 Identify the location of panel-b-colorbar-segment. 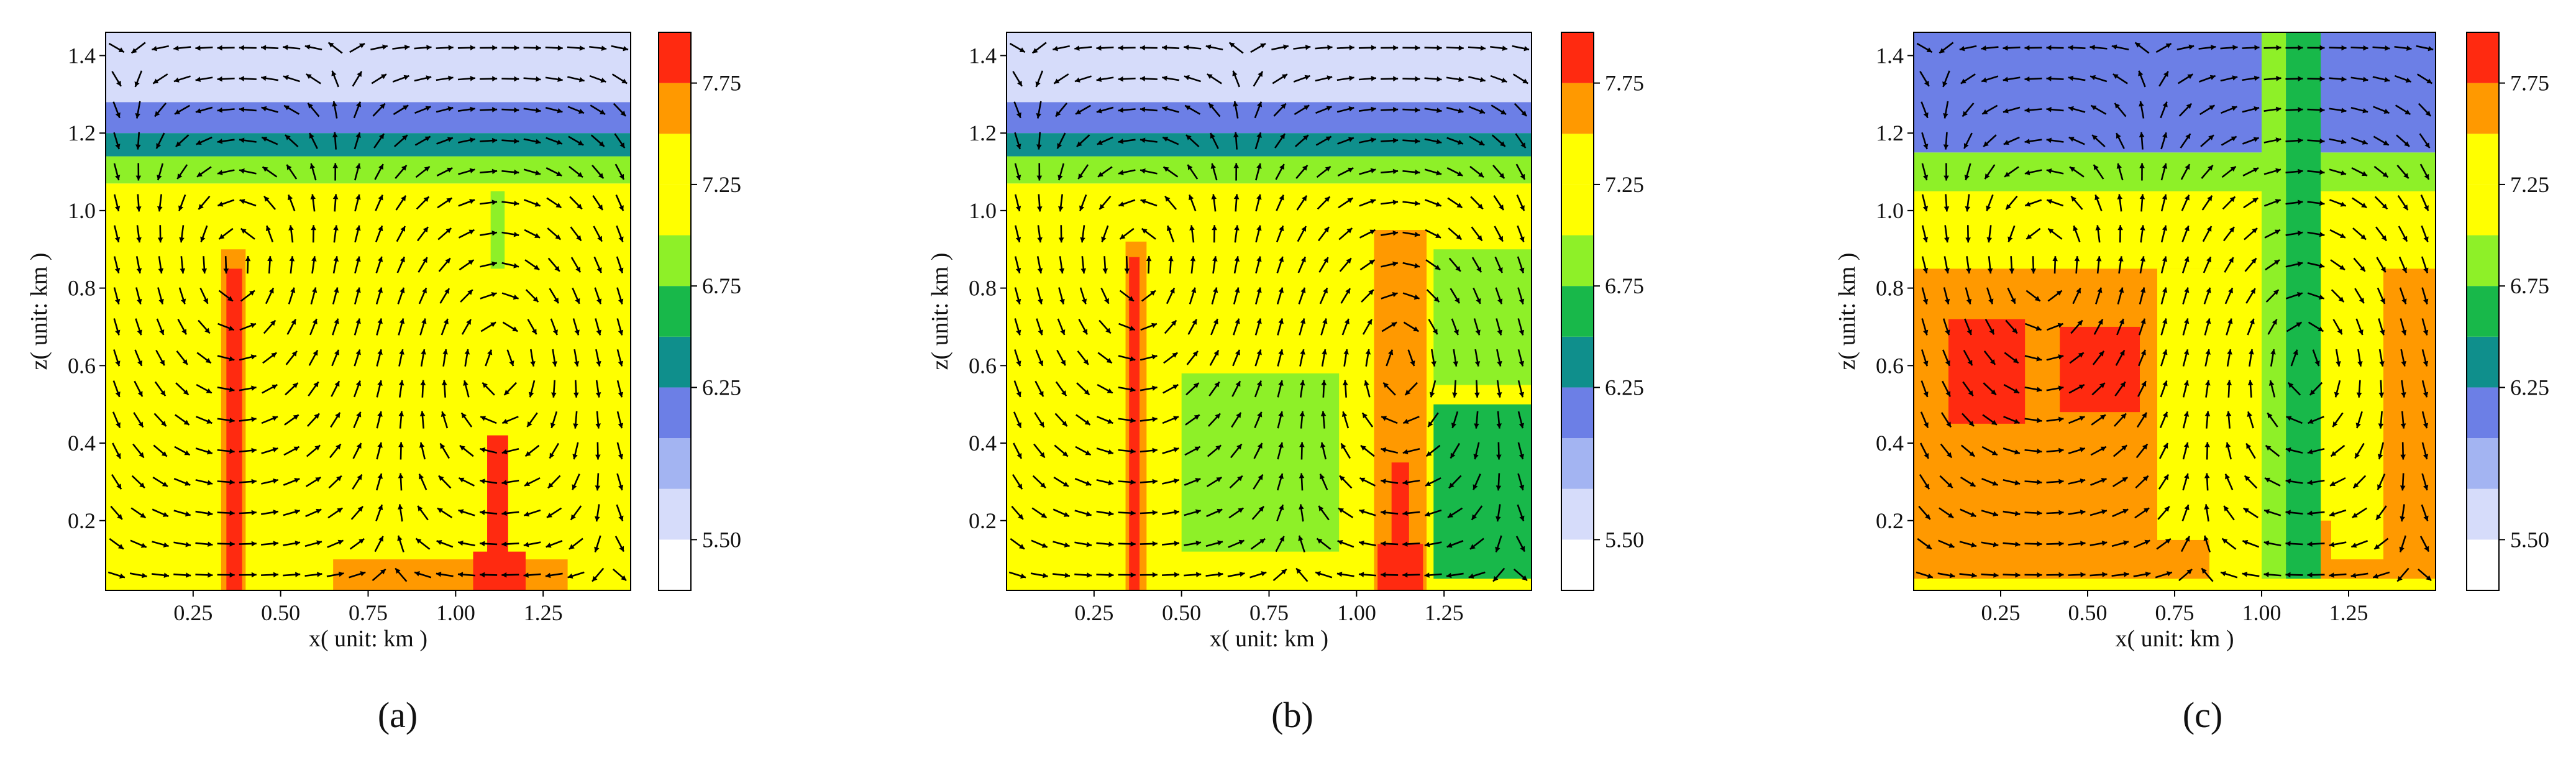
(1577, 109).